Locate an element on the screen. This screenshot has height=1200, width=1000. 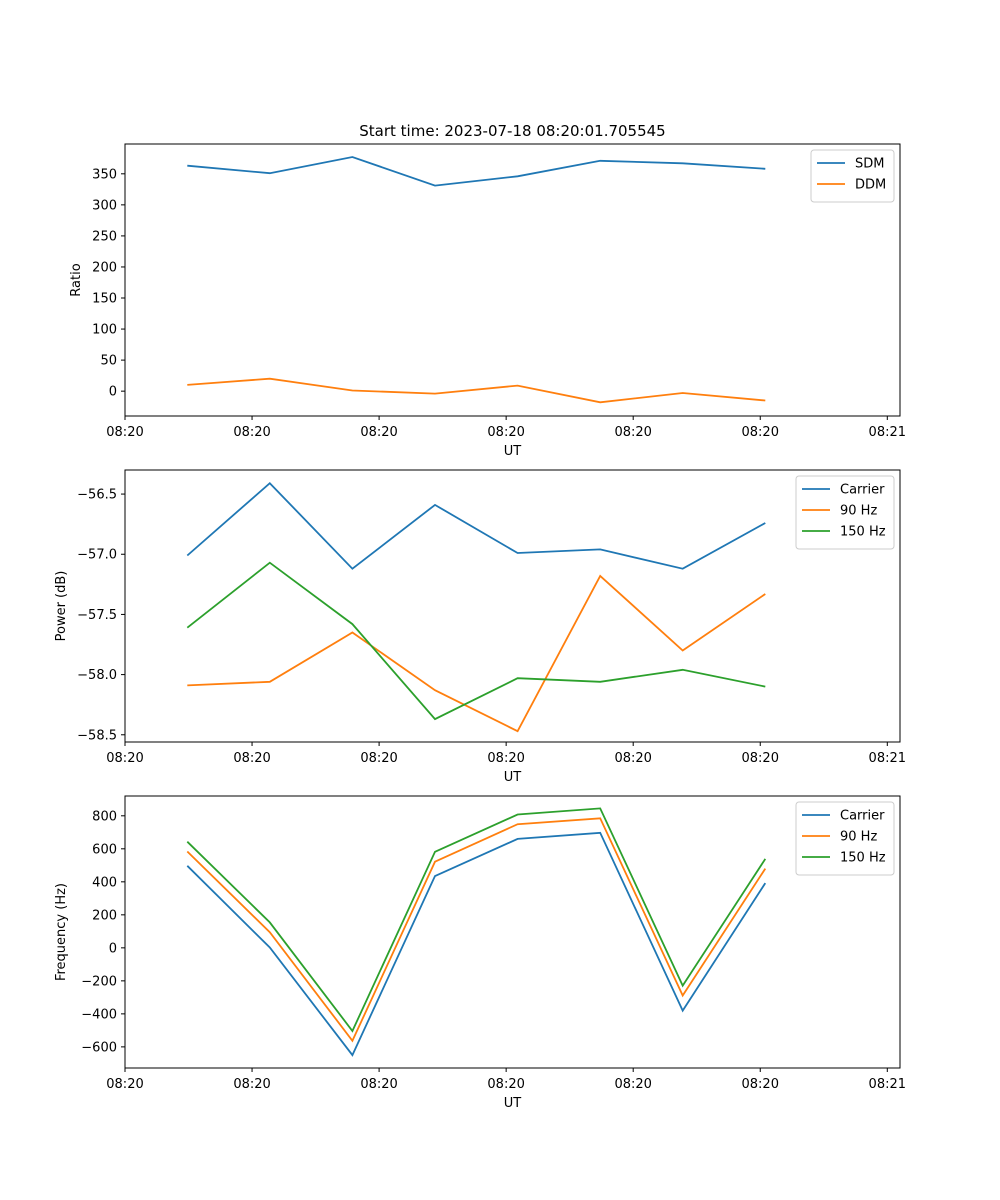
y-tick-label: 50 is located at coordinates (108, 361).